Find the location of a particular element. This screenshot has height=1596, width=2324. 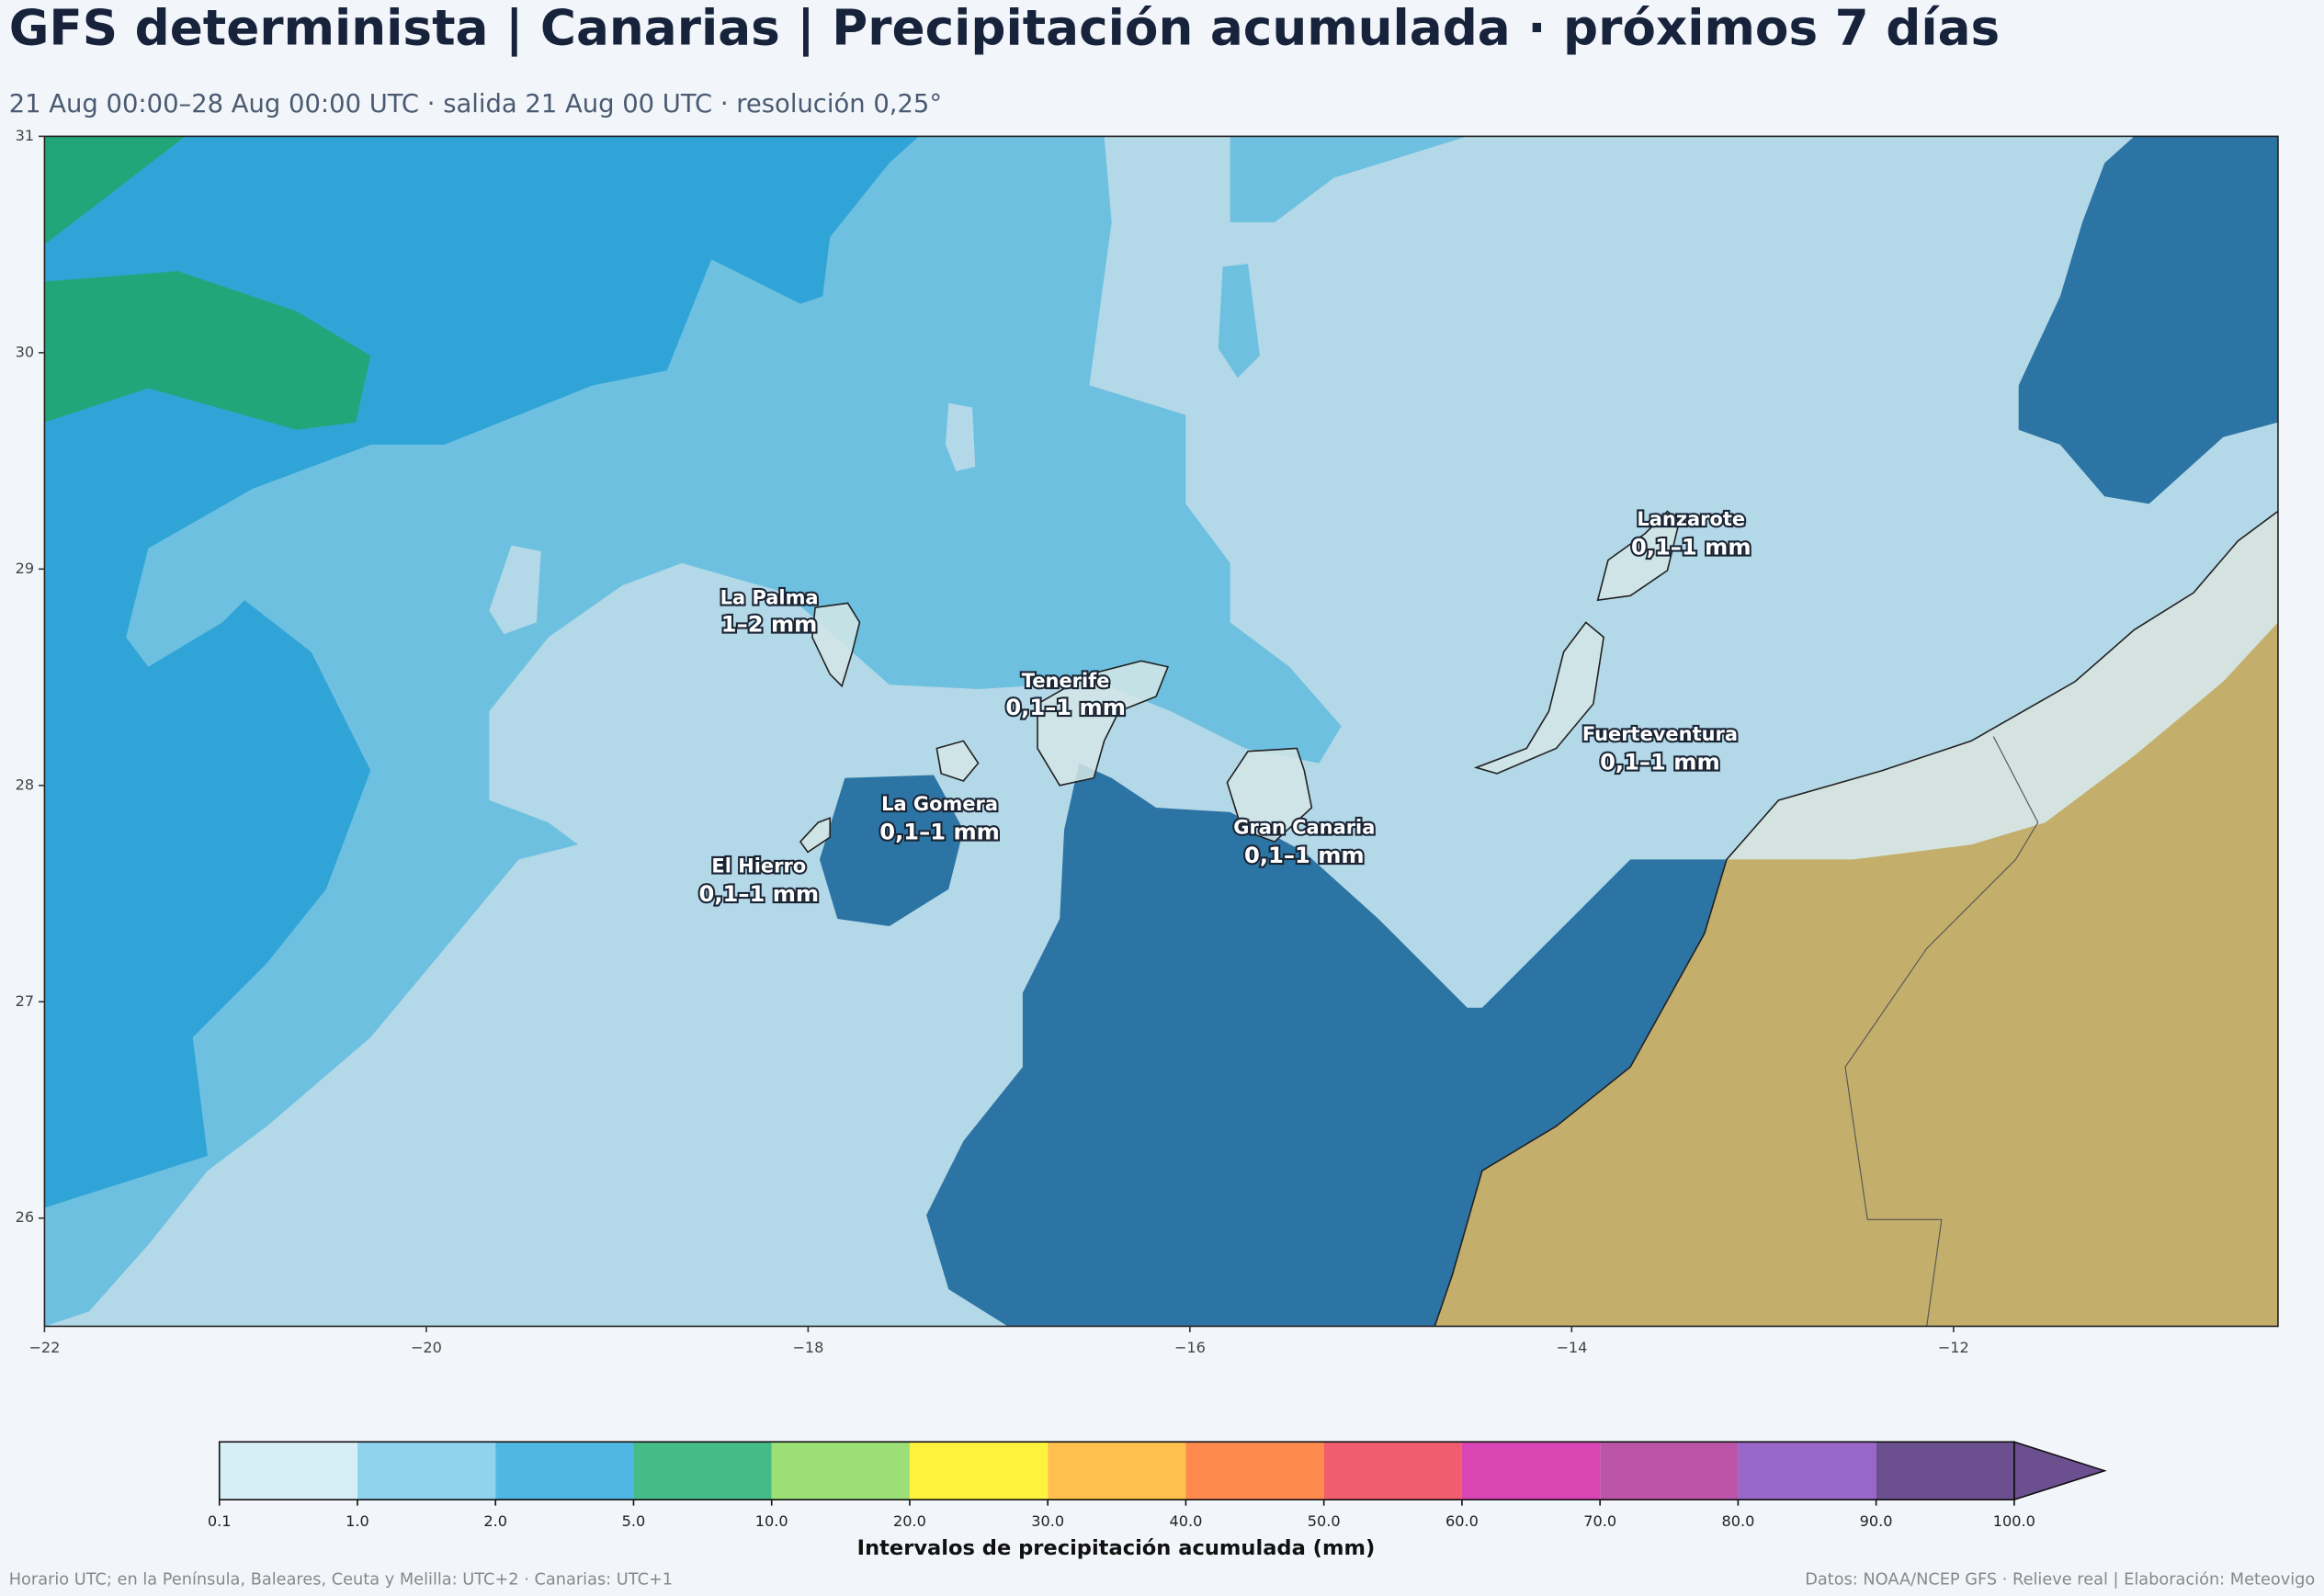

x-tick-label: −22 is located at coordinates (44, 1347).